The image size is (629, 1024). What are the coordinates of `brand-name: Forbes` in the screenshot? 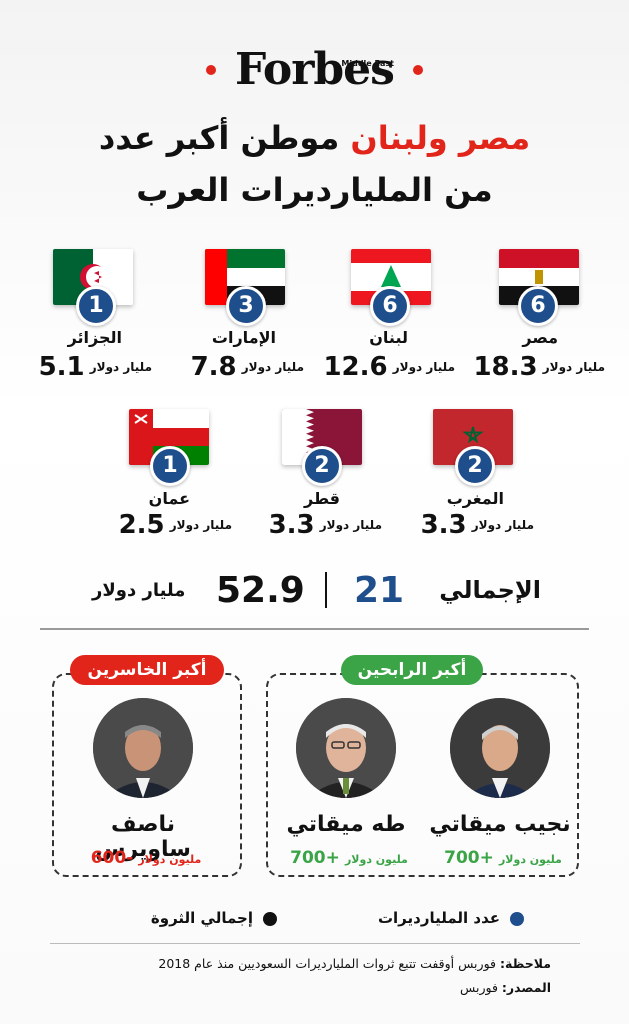 It's located at (315, 69).